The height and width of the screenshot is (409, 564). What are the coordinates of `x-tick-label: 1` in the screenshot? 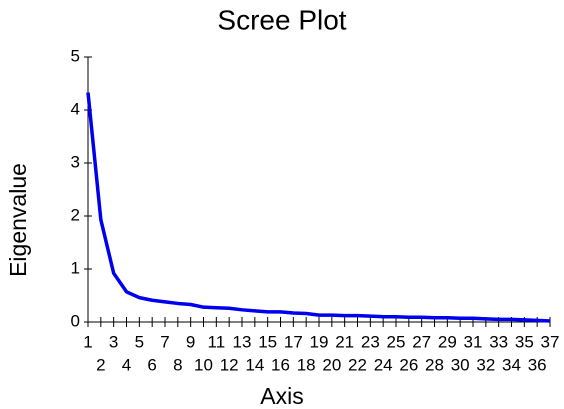 It's located at (87, 341).